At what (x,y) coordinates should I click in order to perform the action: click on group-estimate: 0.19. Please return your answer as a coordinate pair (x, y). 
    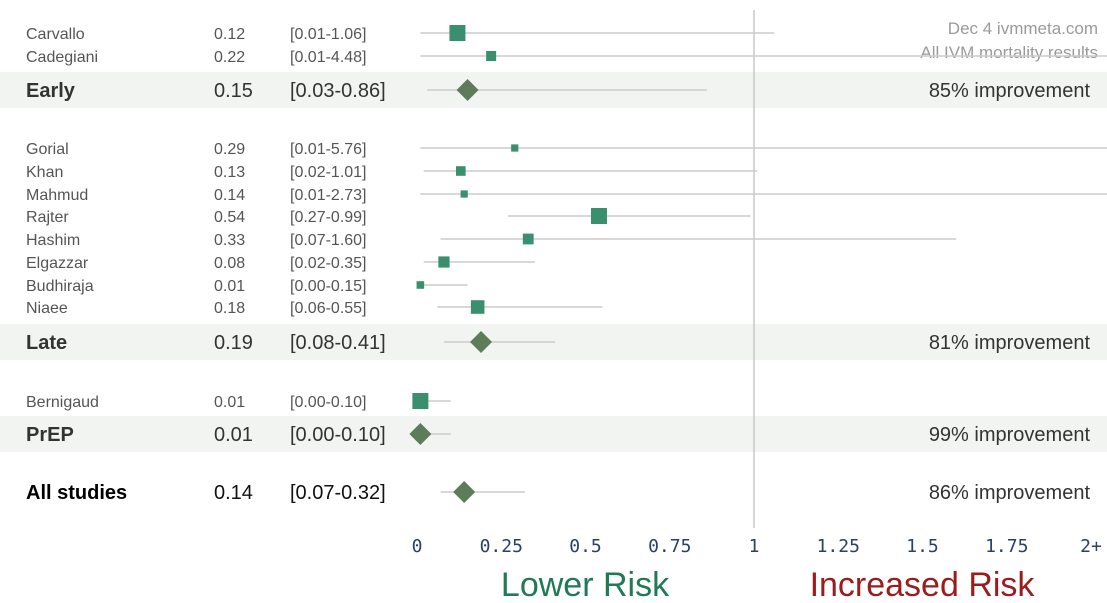
    Looking at the image, I should click on (233, 343).